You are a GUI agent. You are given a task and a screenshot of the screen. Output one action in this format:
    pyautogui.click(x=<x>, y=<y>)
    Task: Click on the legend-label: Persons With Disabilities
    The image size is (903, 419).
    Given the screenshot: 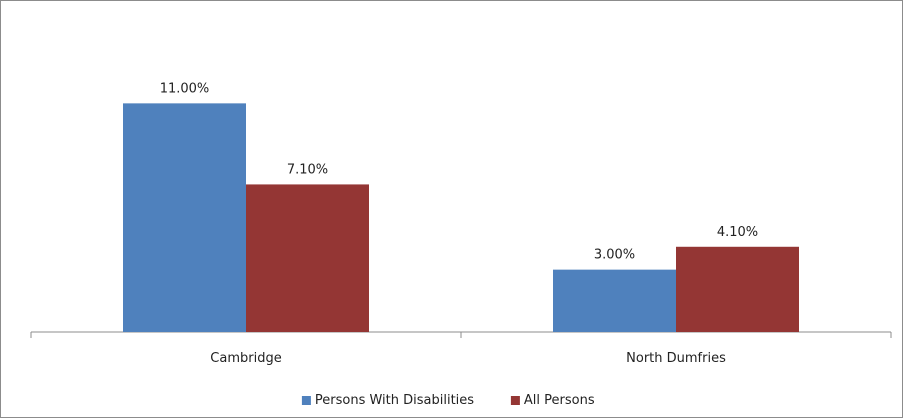 What is the action you would take?
    pyautogui.click(x=394, y=400)
    